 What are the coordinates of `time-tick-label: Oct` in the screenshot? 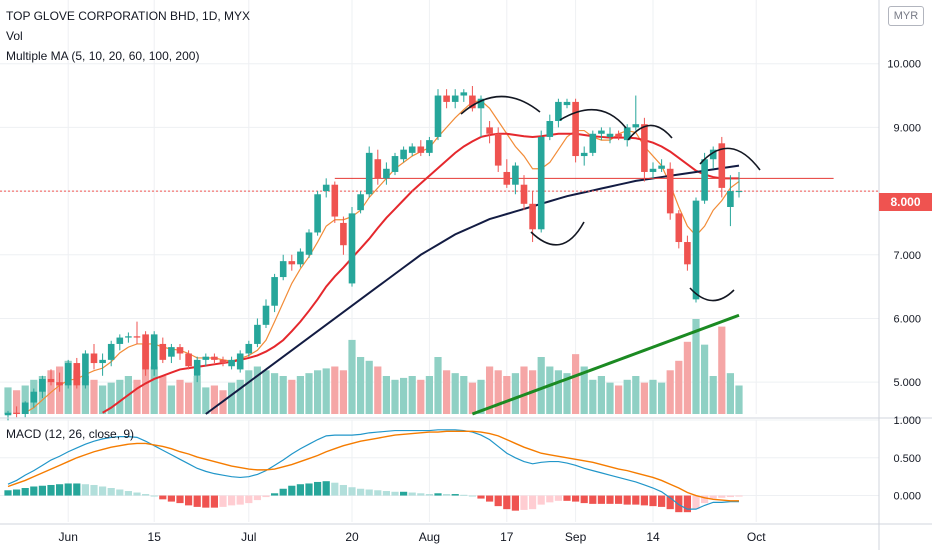 It's located at (756, 537).